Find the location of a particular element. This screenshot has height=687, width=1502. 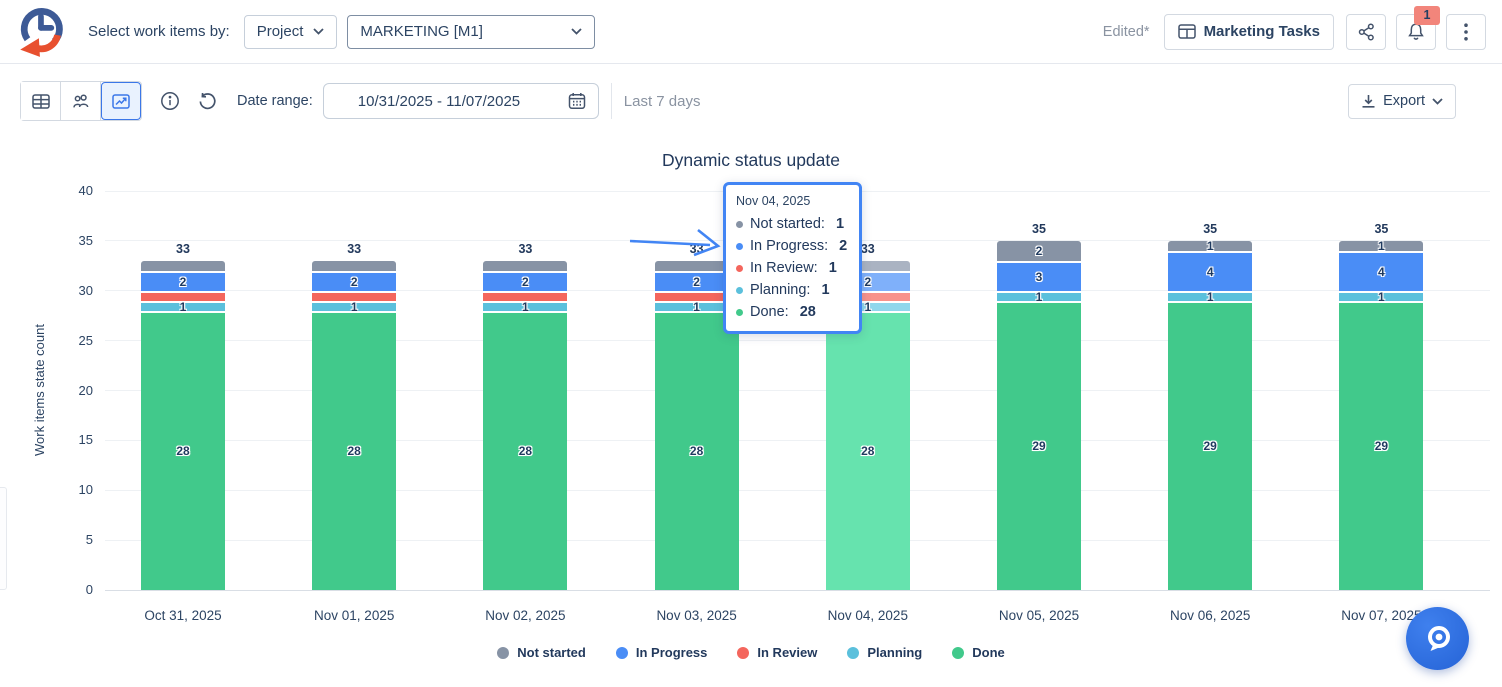

bar-segment: 3 is located at coordinates (1039, 275).